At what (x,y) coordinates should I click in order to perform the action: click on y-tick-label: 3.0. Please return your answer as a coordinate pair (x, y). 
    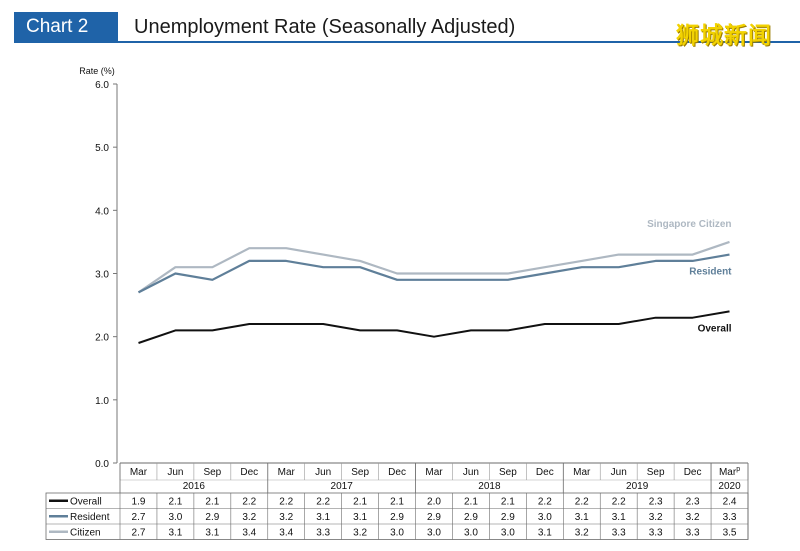
    Looking at the image, I should click on (102, 275).